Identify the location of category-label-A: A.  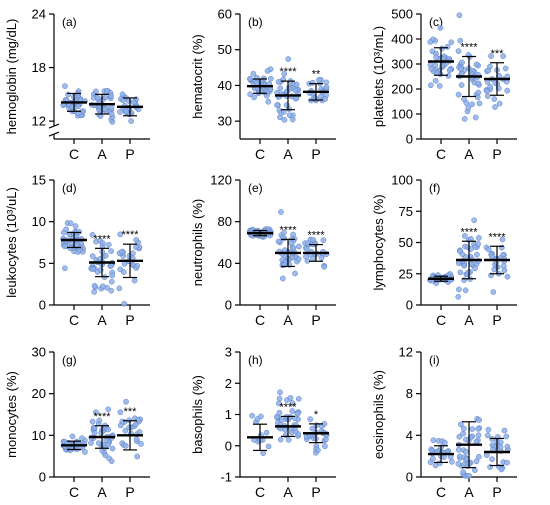
(469, 154).